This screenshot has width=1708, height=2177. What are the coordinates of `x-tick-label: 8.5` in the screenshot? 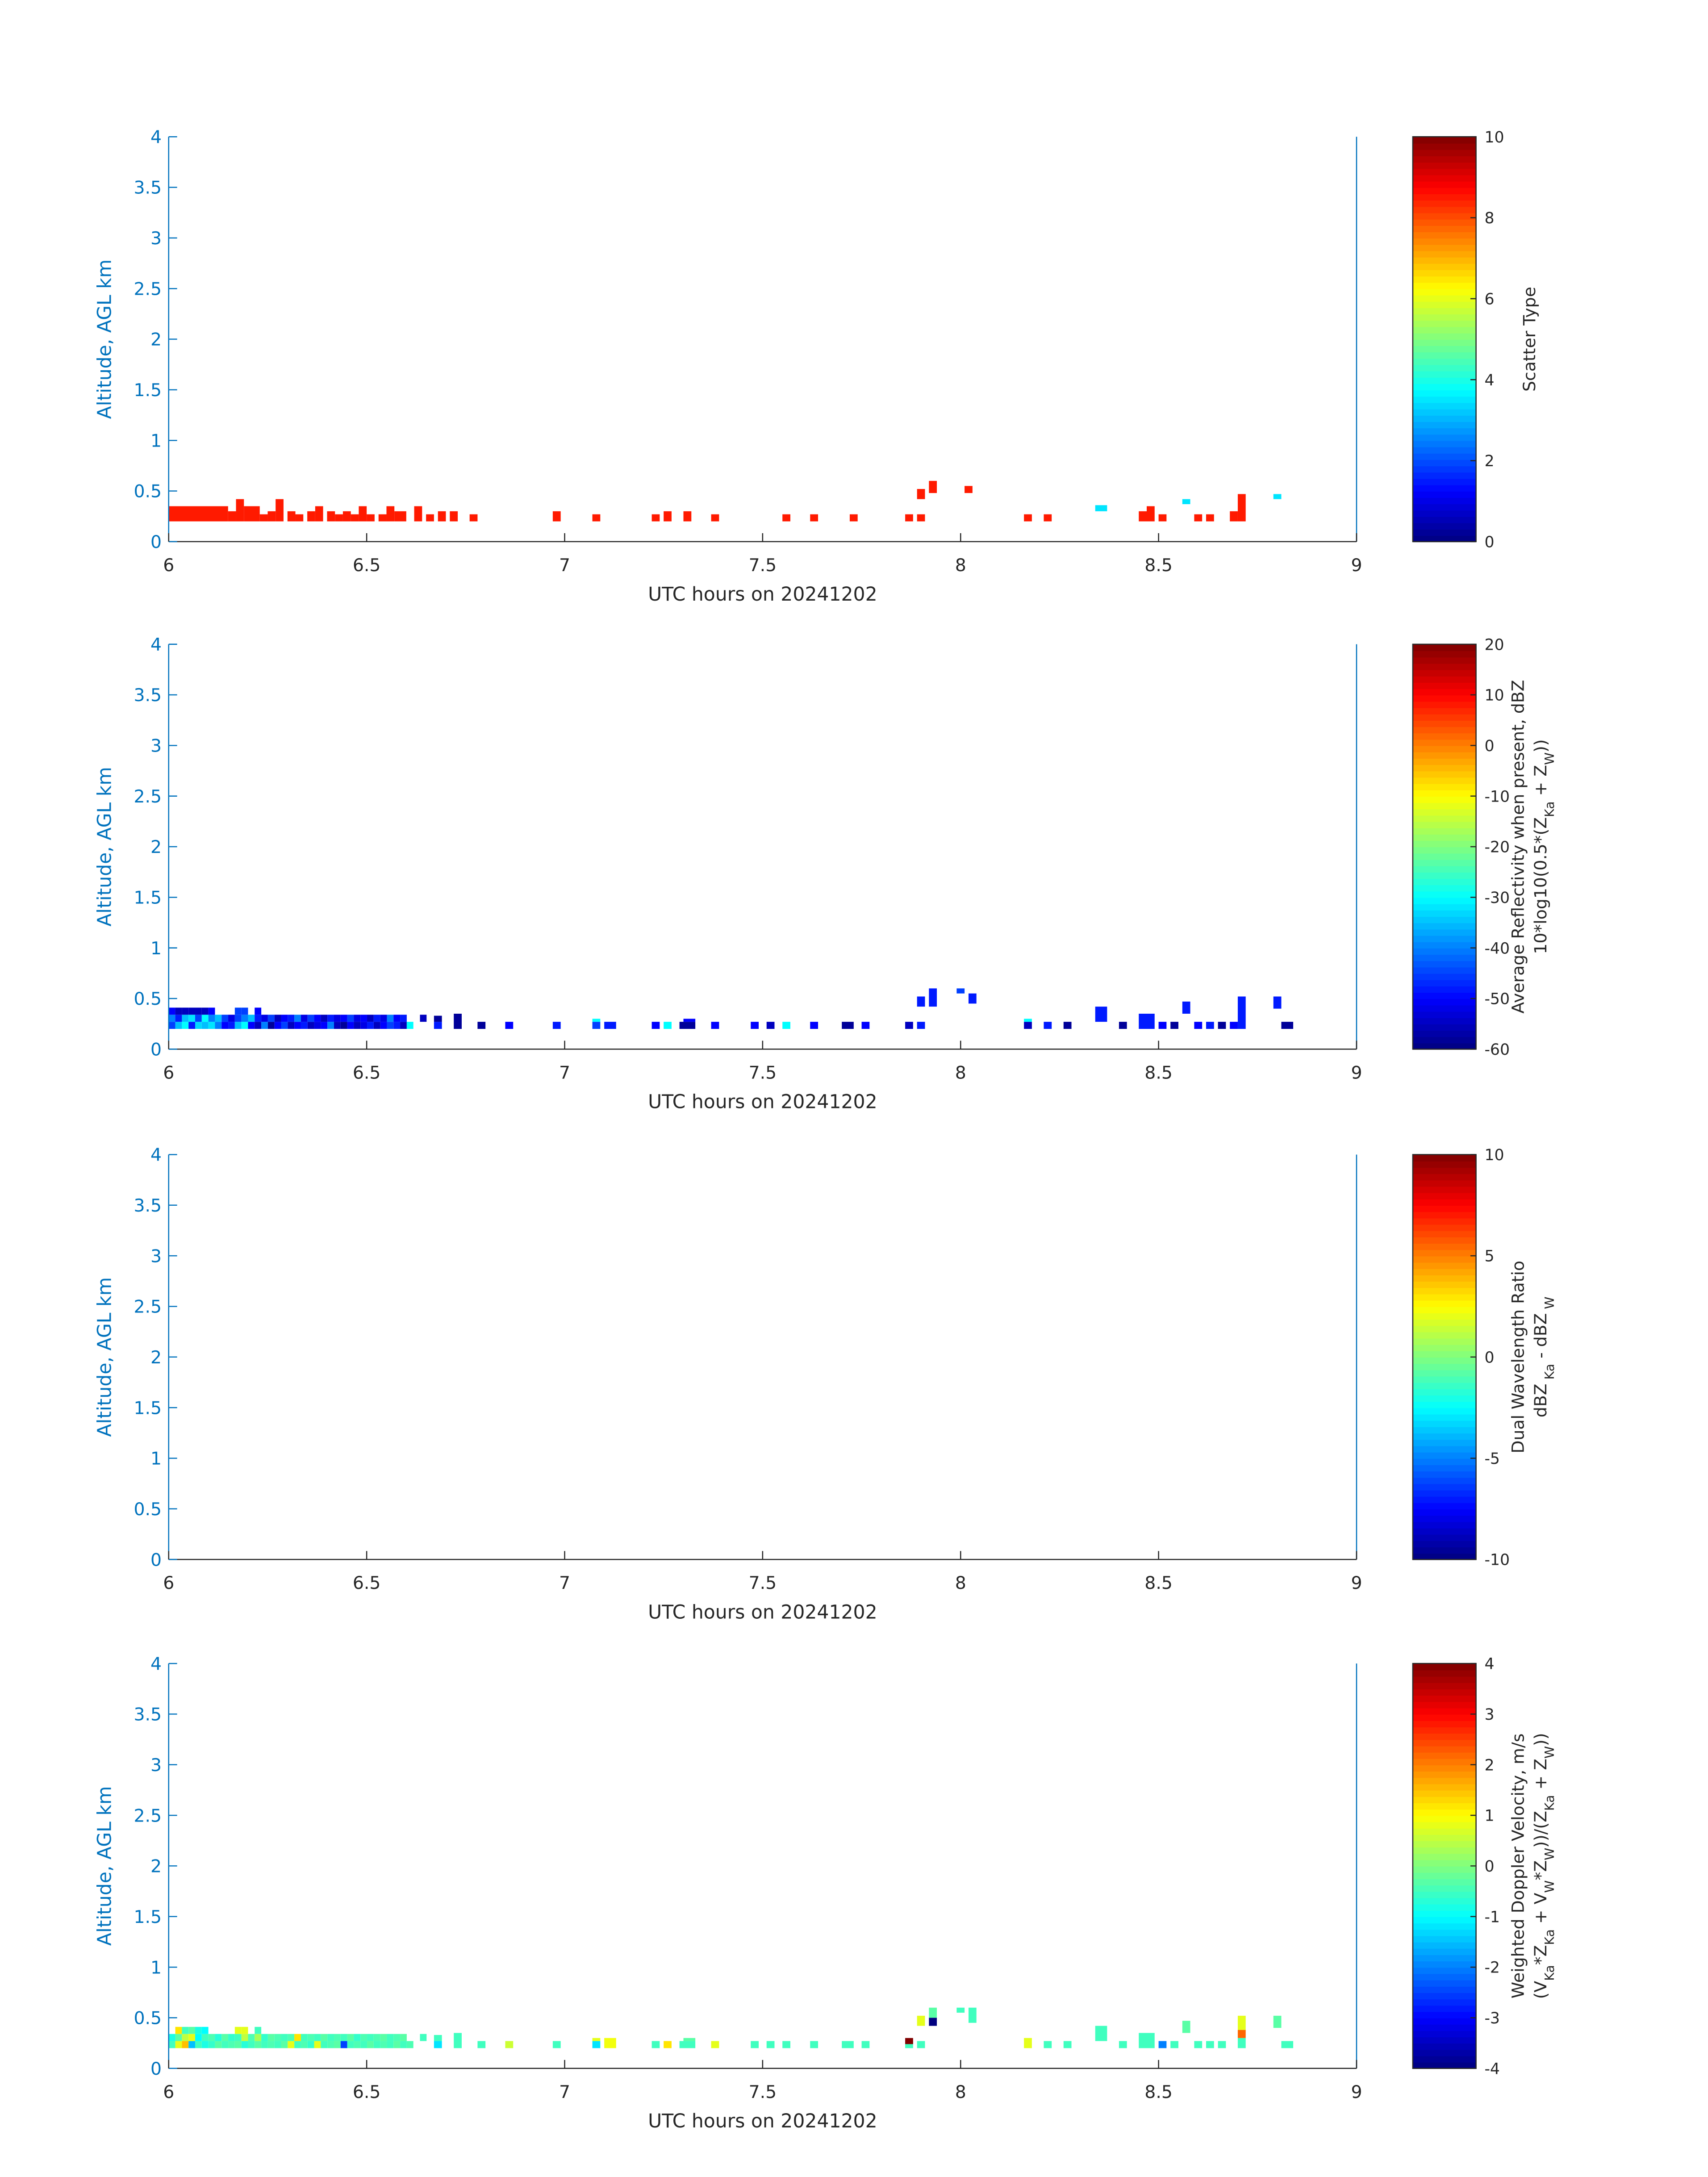 It's located at (1158, 1583).